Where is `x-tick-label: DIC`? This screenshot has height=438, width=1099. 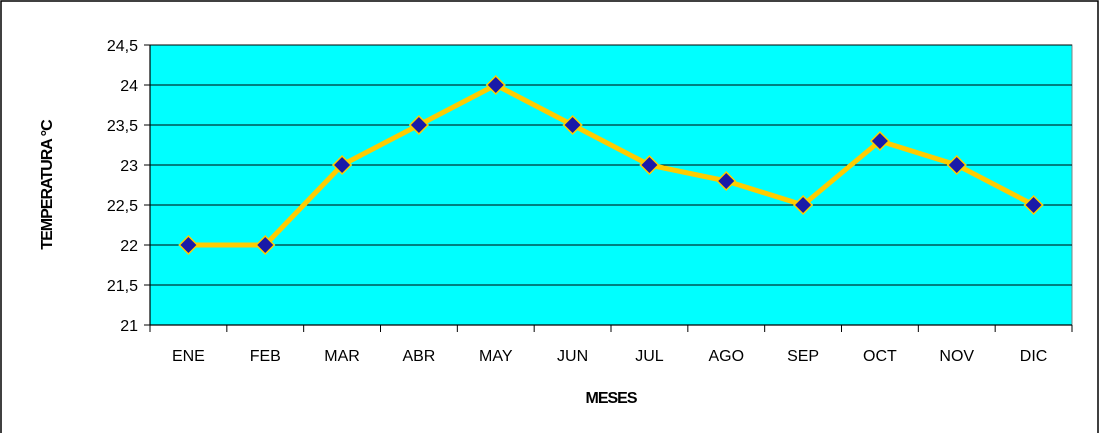
x-tick-label: DIC is located at coordinates (1034, 356).